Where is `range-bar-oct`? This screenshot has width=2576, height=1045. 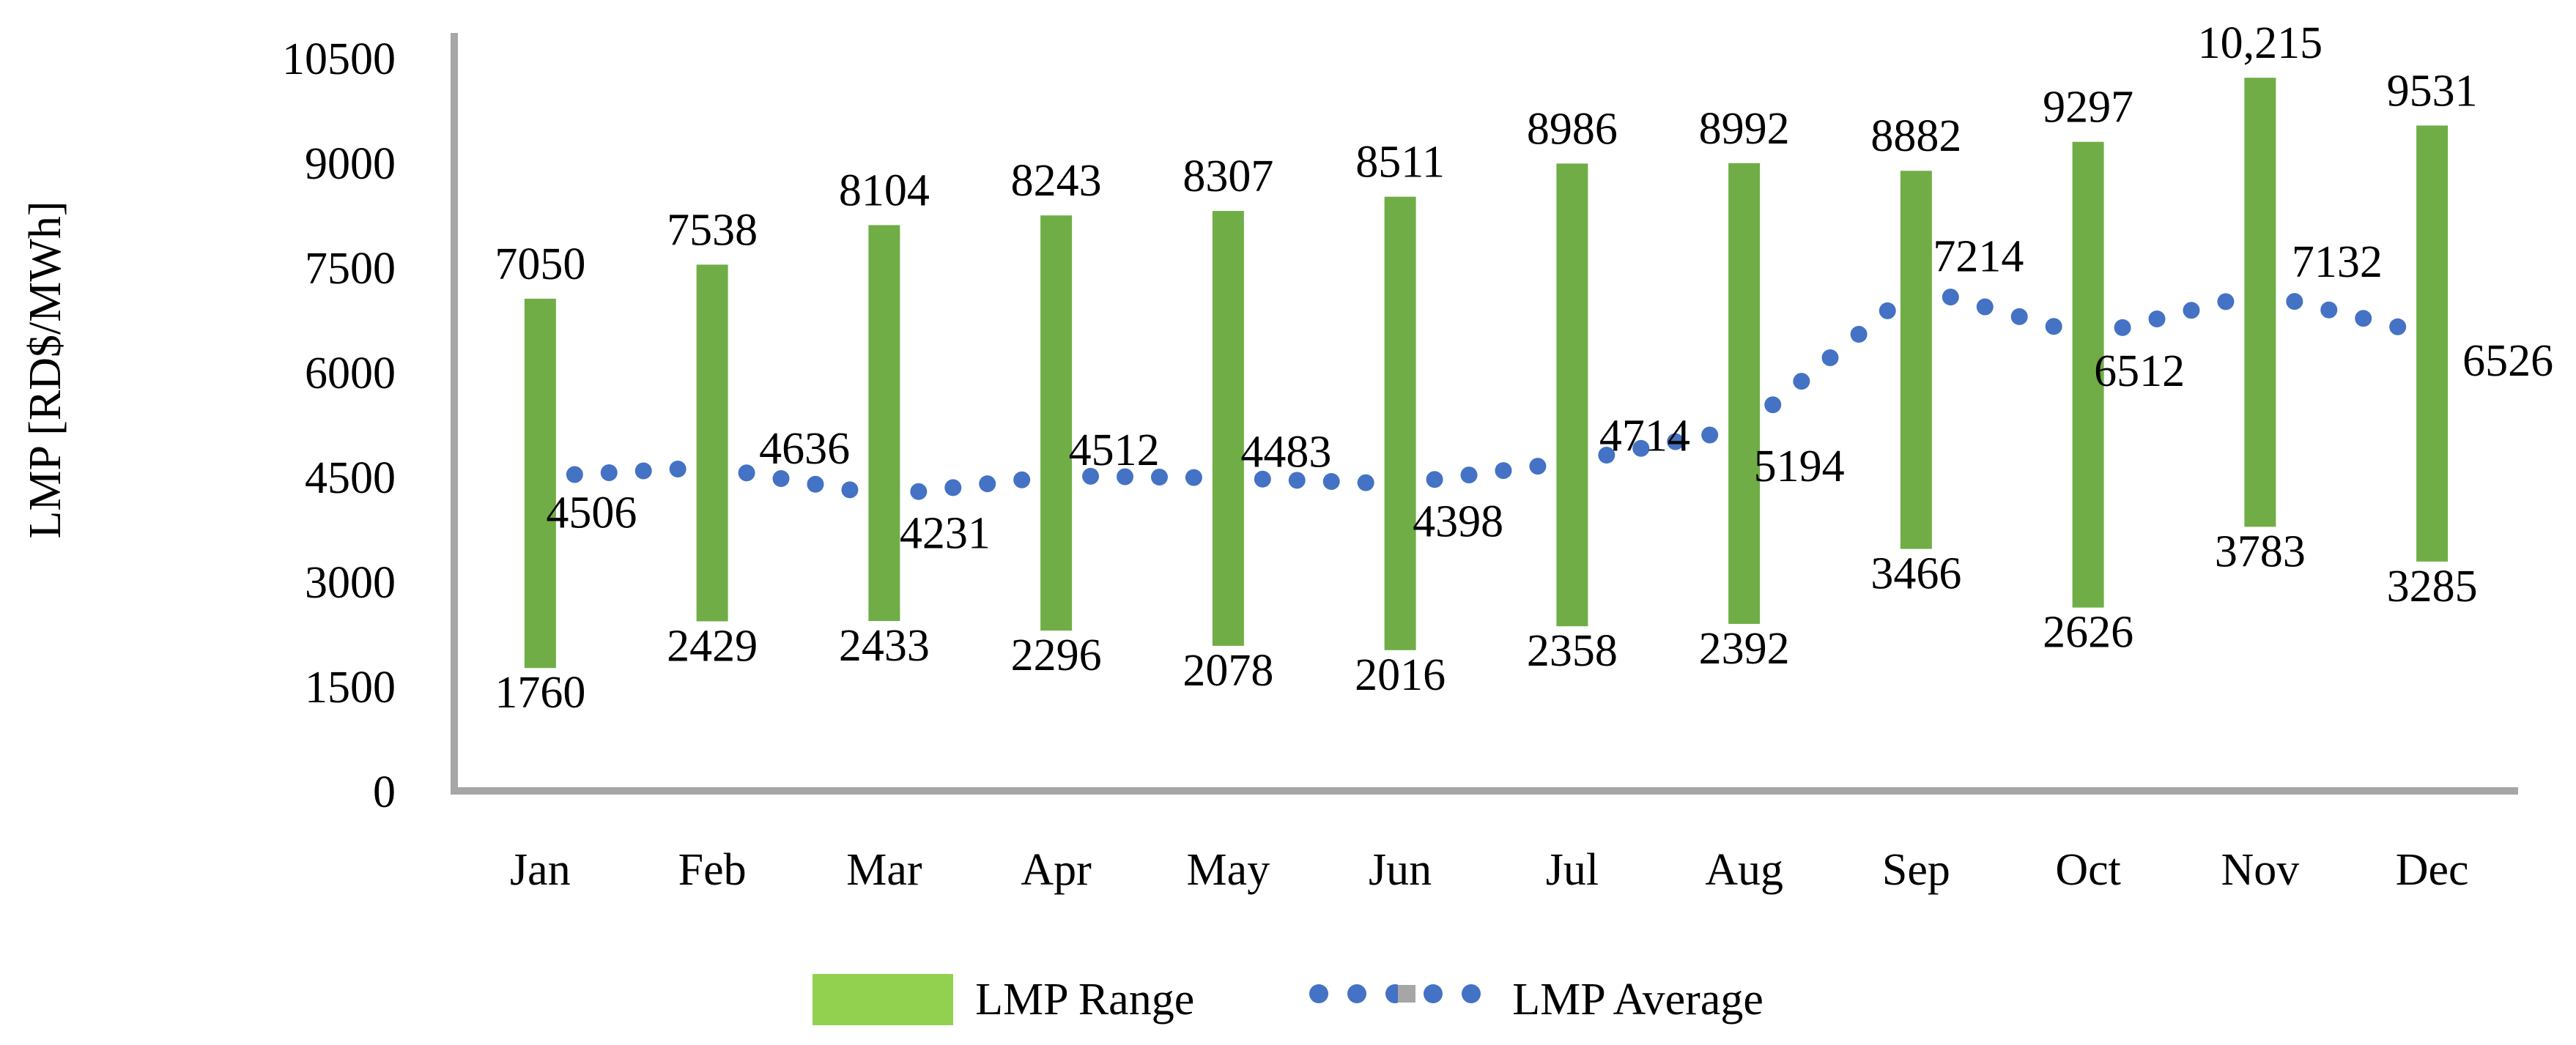 range-bar-oct is located at coordinates (2088, 374).